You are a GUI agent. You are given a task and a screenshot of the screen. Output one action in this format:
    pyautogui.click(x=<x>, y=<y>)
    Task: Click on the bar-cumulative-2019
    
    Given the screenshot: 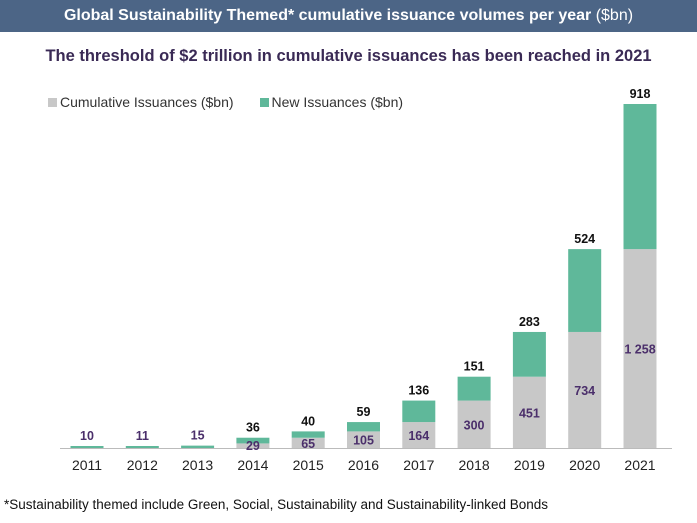 What is the action you would take?
    pyautogui.click(x=529, y=412)
    